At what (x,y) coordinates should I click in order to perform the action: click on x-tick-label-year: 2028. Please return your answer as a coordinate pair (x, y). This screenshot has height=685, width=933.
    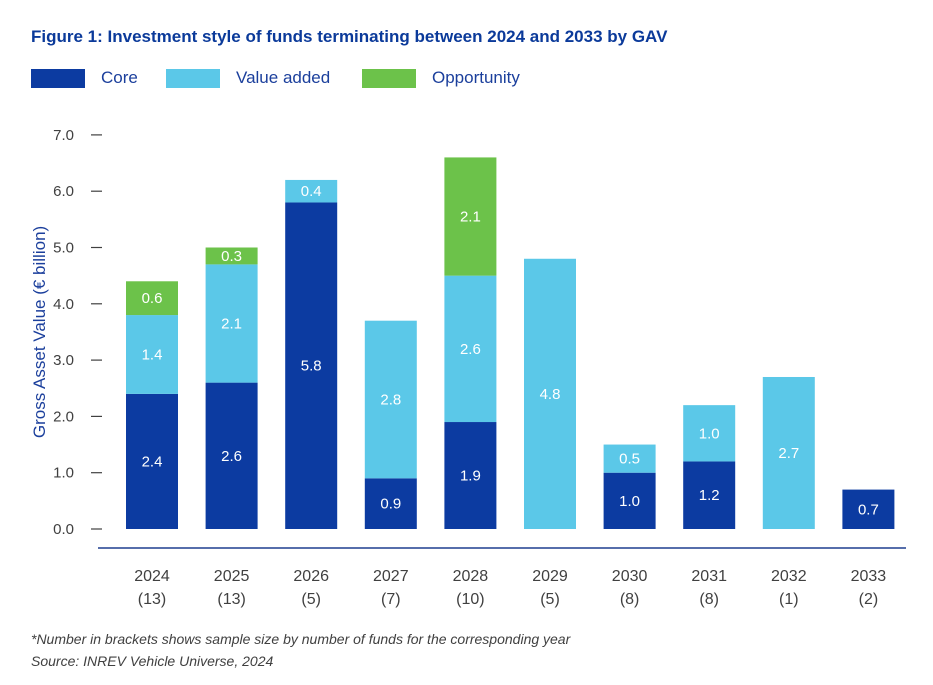
    Looking at the image, I should click on (471, 576).